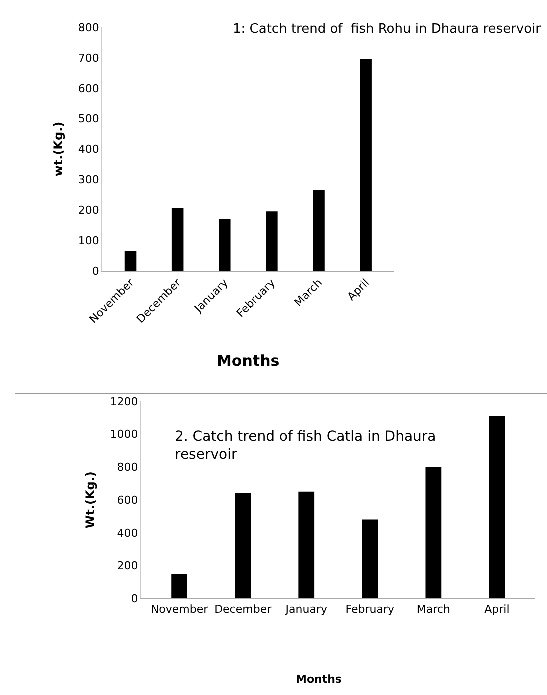 The image size is (547, 695). I want to click on x-tick-label: January, so click(306, 609).